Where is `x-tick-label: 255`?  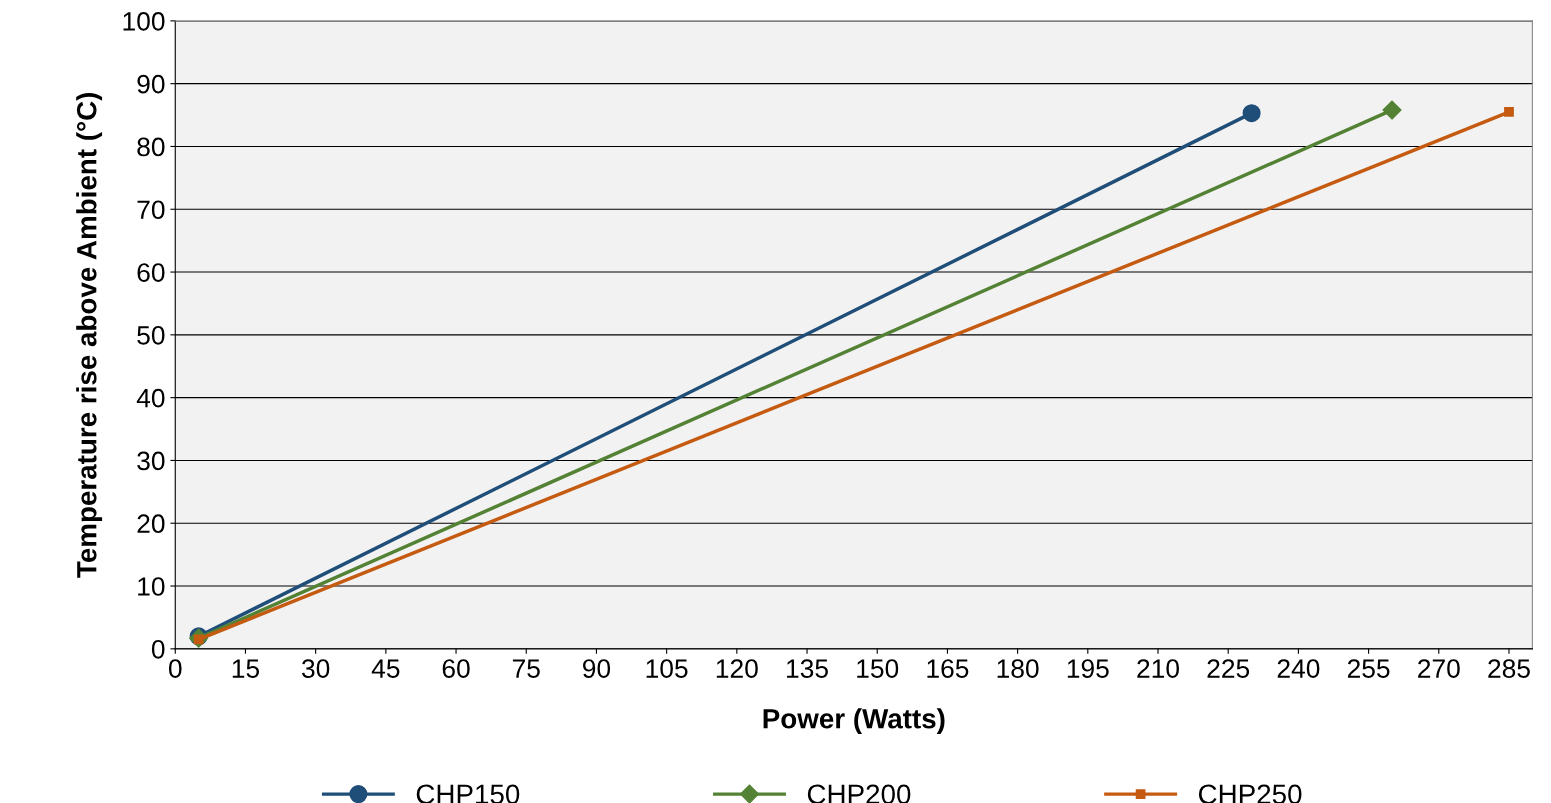 x-tick-label: 255 is located at coordinates (1368, 668).